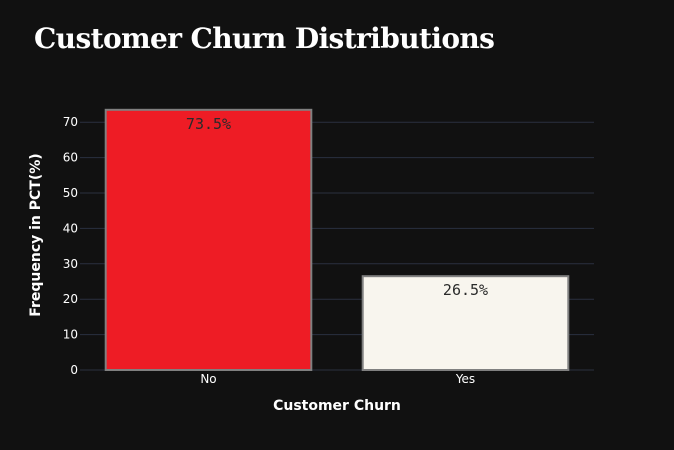 Image resolution: width=674 pixels, height=450 pixels. I want to click on y-tick-label: 0, so click(74, 370).